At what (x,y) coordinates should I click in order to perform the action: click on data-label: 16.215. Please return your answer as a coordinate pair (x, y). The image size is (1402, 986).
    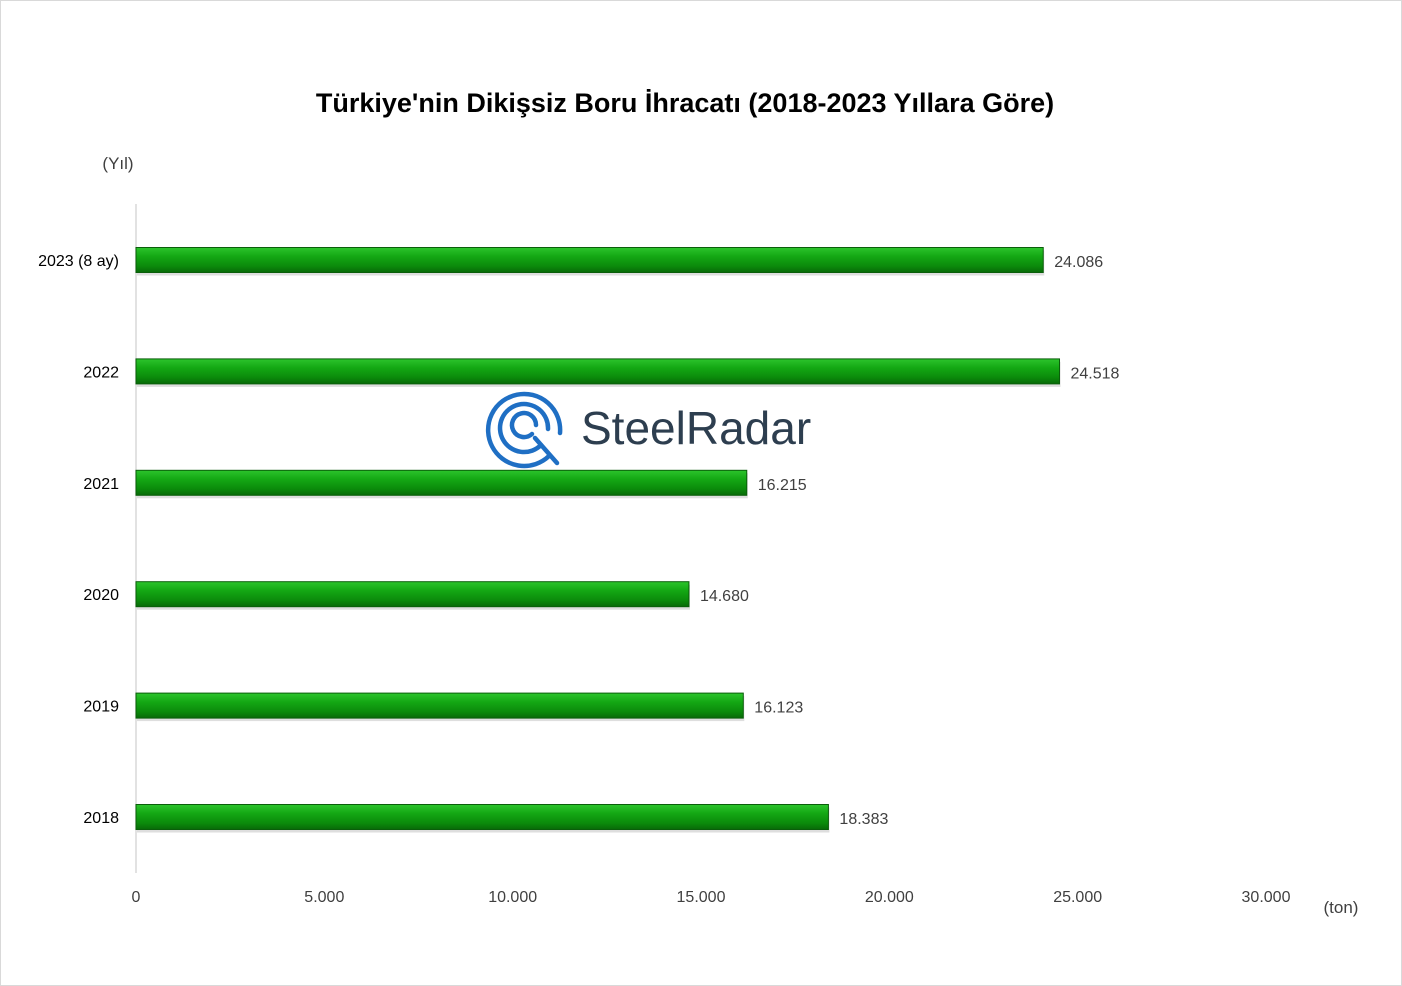
    Looking at the image, I should click on (782, 485).